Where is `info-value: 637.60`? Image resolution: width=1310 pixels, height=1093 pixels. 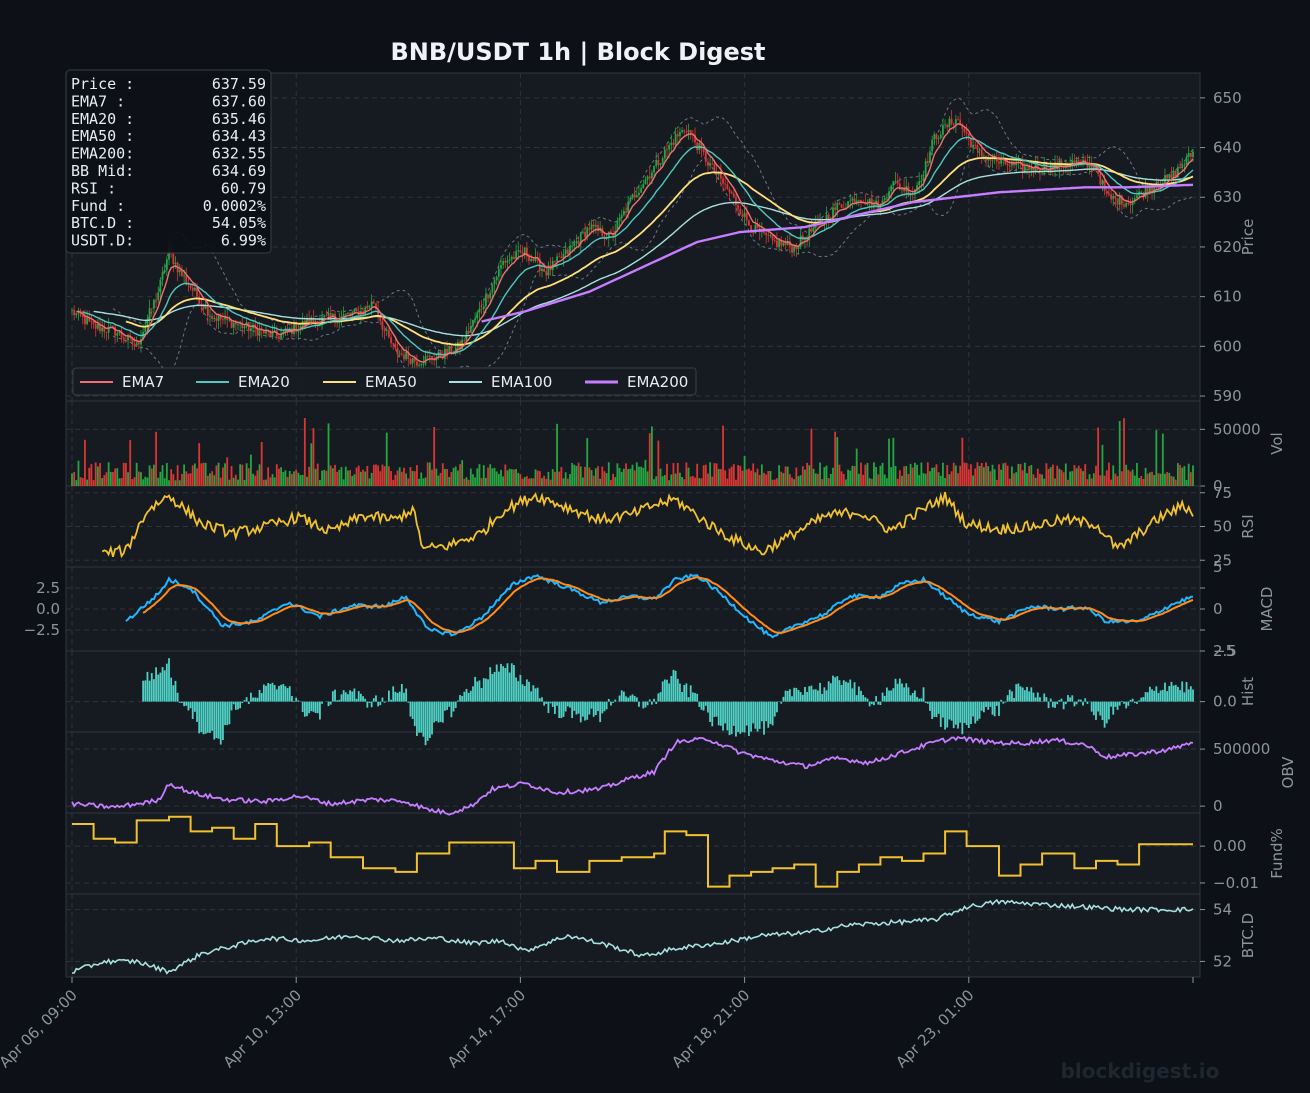
info-value: 637.60 is located at coordinates (239, 101).